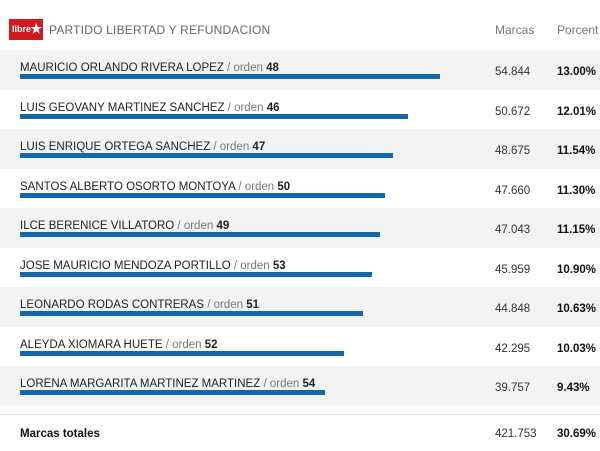  I want to click on votes-column-header: Marcas, so click(515, 30).